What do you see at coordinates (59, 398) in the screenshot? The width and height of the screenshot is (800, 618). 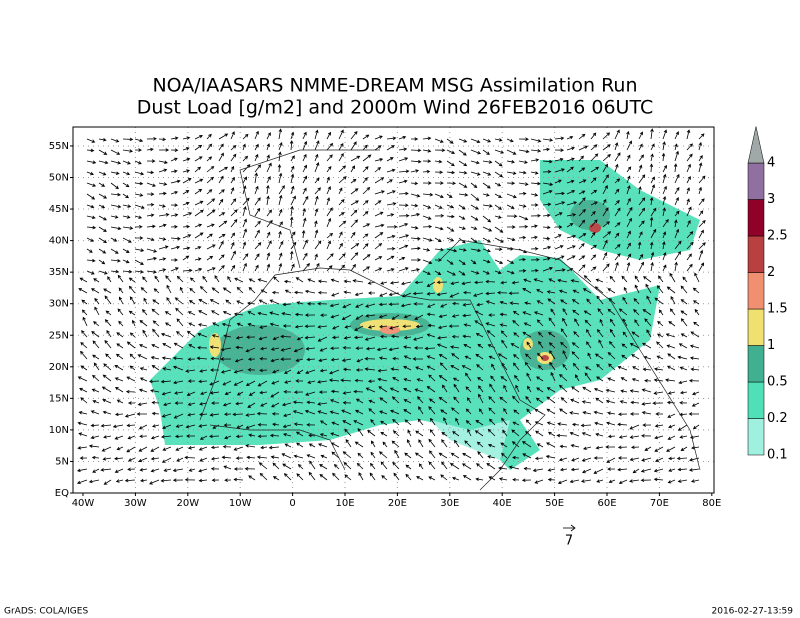 I see `lat-label: 15N` at bounding box center [59, 398].